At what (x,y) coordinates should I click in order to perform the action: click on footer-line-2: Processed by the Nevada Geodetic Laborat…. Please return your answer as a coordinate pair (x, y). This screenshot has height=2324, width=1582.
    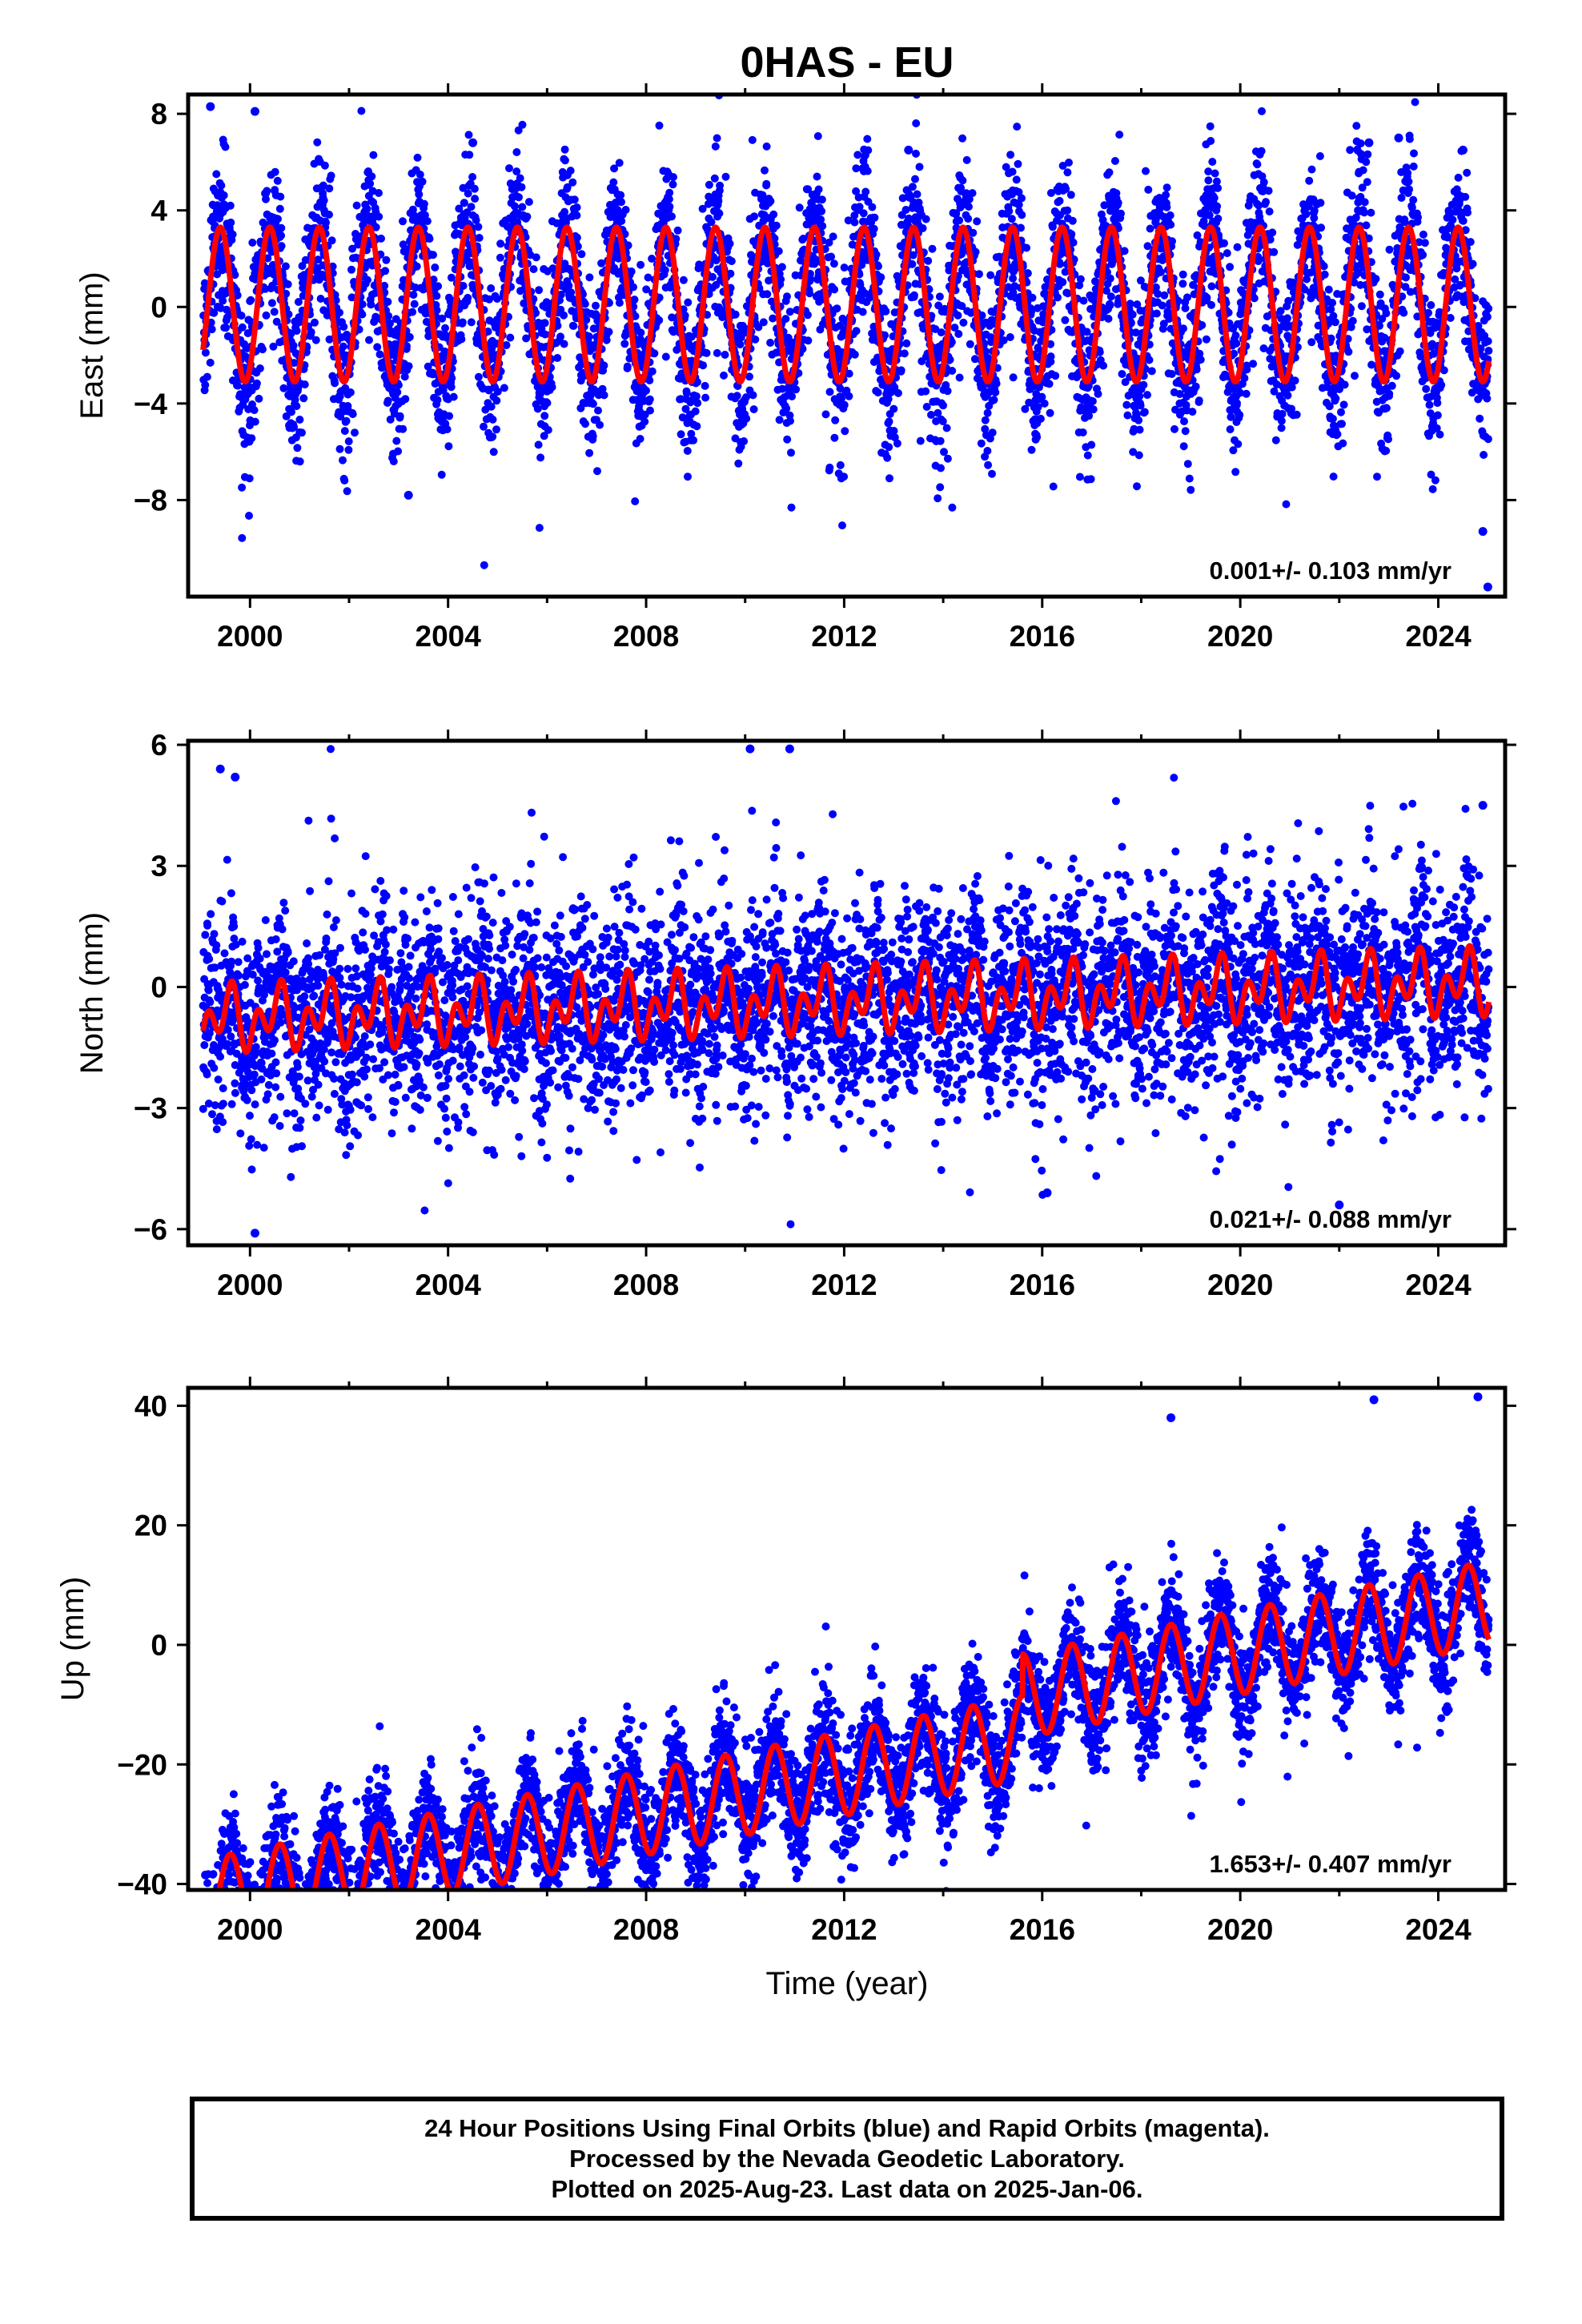
    Looking at the image, I should click on (847, 2159).